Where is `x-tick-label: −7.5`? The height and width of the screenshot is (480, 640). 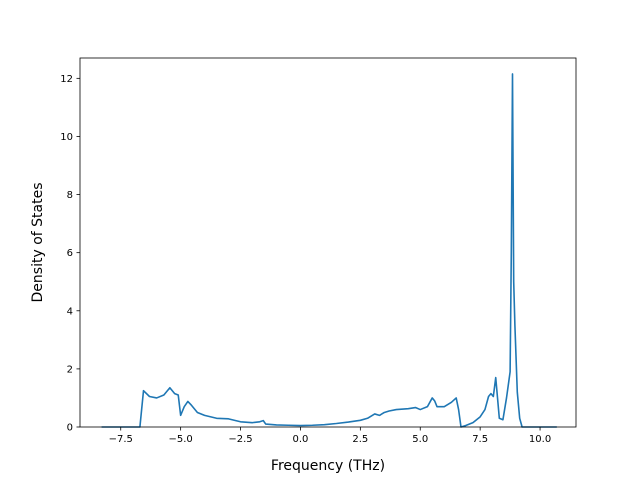 x-tick-label: −7.5 is located at coordinates (121, 439).